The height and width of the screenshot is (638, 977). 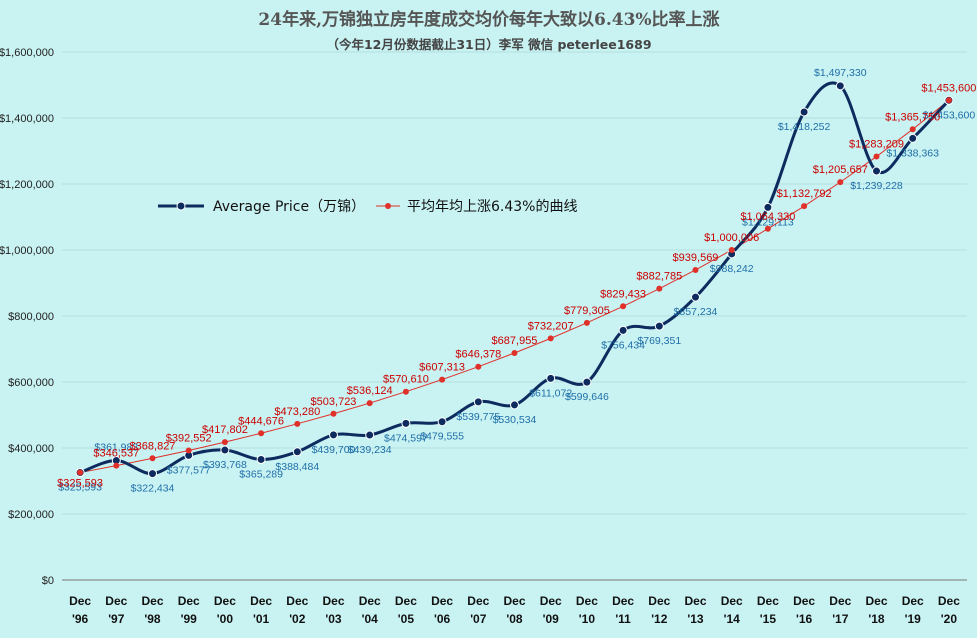 What do you see at coordinates (768, 610) in the screenshot?
I see `x-tick-label: Dec '15` at bounding box center [768, 610].